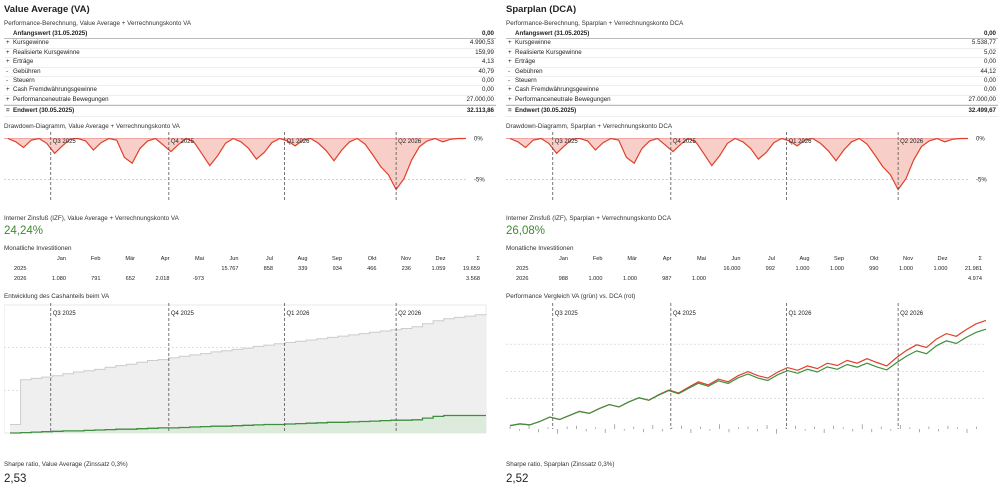  I want to click on row-value: 5,02, so click(989, 52).